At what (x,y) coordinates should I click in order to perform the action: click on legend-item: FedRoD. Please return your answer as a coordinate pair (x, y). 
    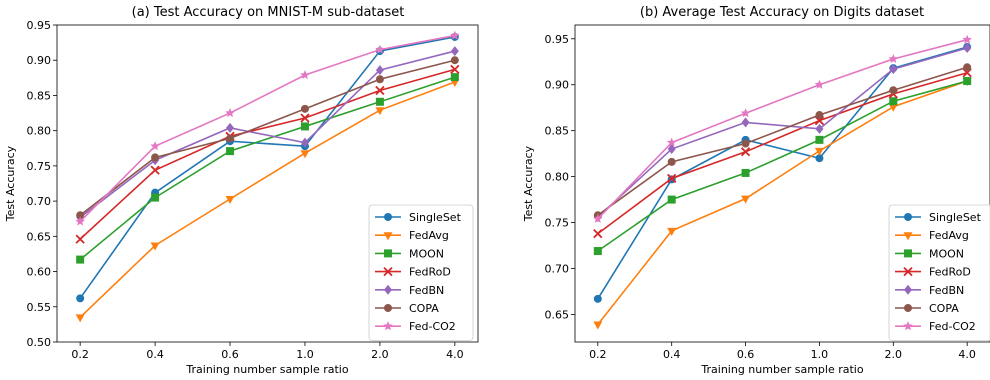
    Looking at the image, I should click on (413, 272).